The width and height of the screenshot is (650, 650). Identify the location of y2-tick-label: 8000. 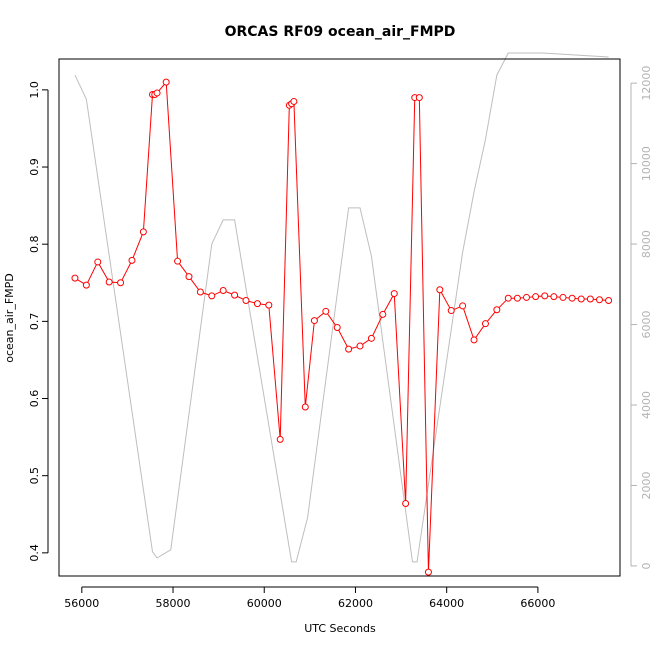
(645, 244).